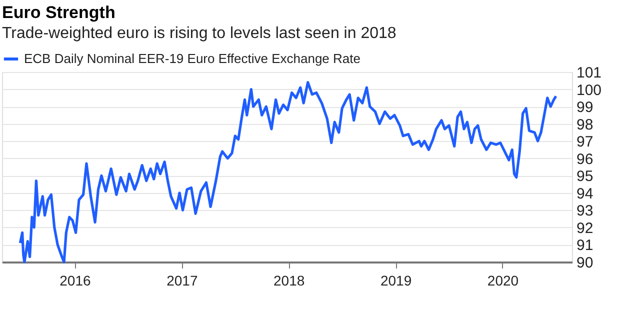  I want to click on y-tick-label: 99, so click(585, 107).